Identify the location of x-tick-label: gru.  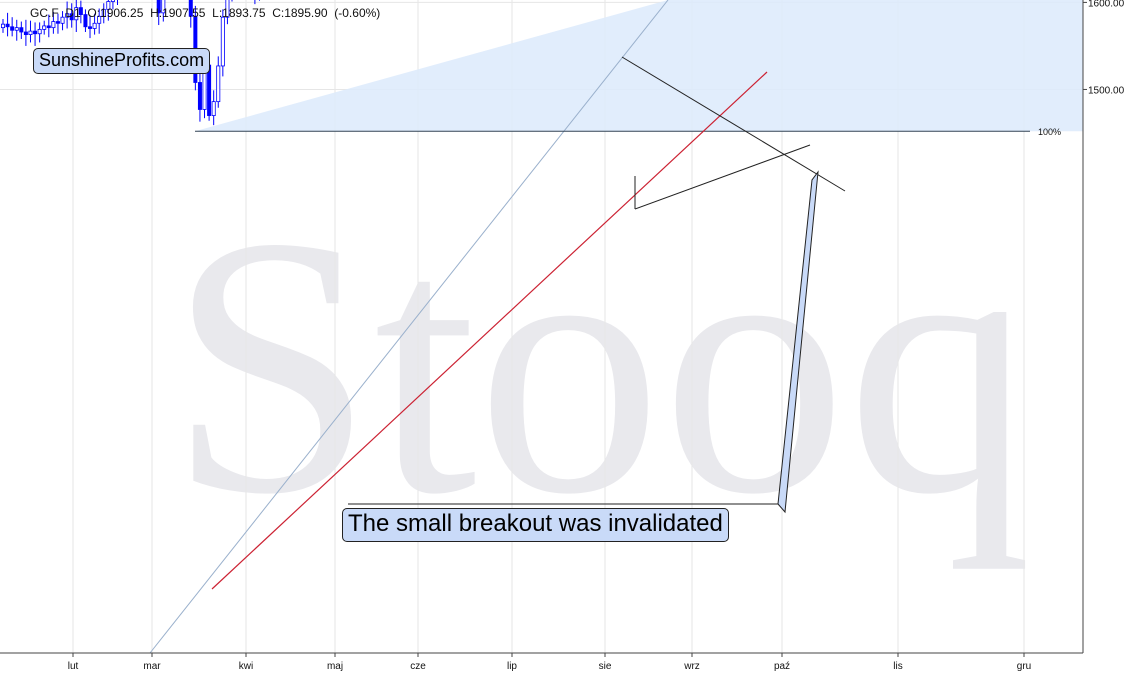
(1024, 666).